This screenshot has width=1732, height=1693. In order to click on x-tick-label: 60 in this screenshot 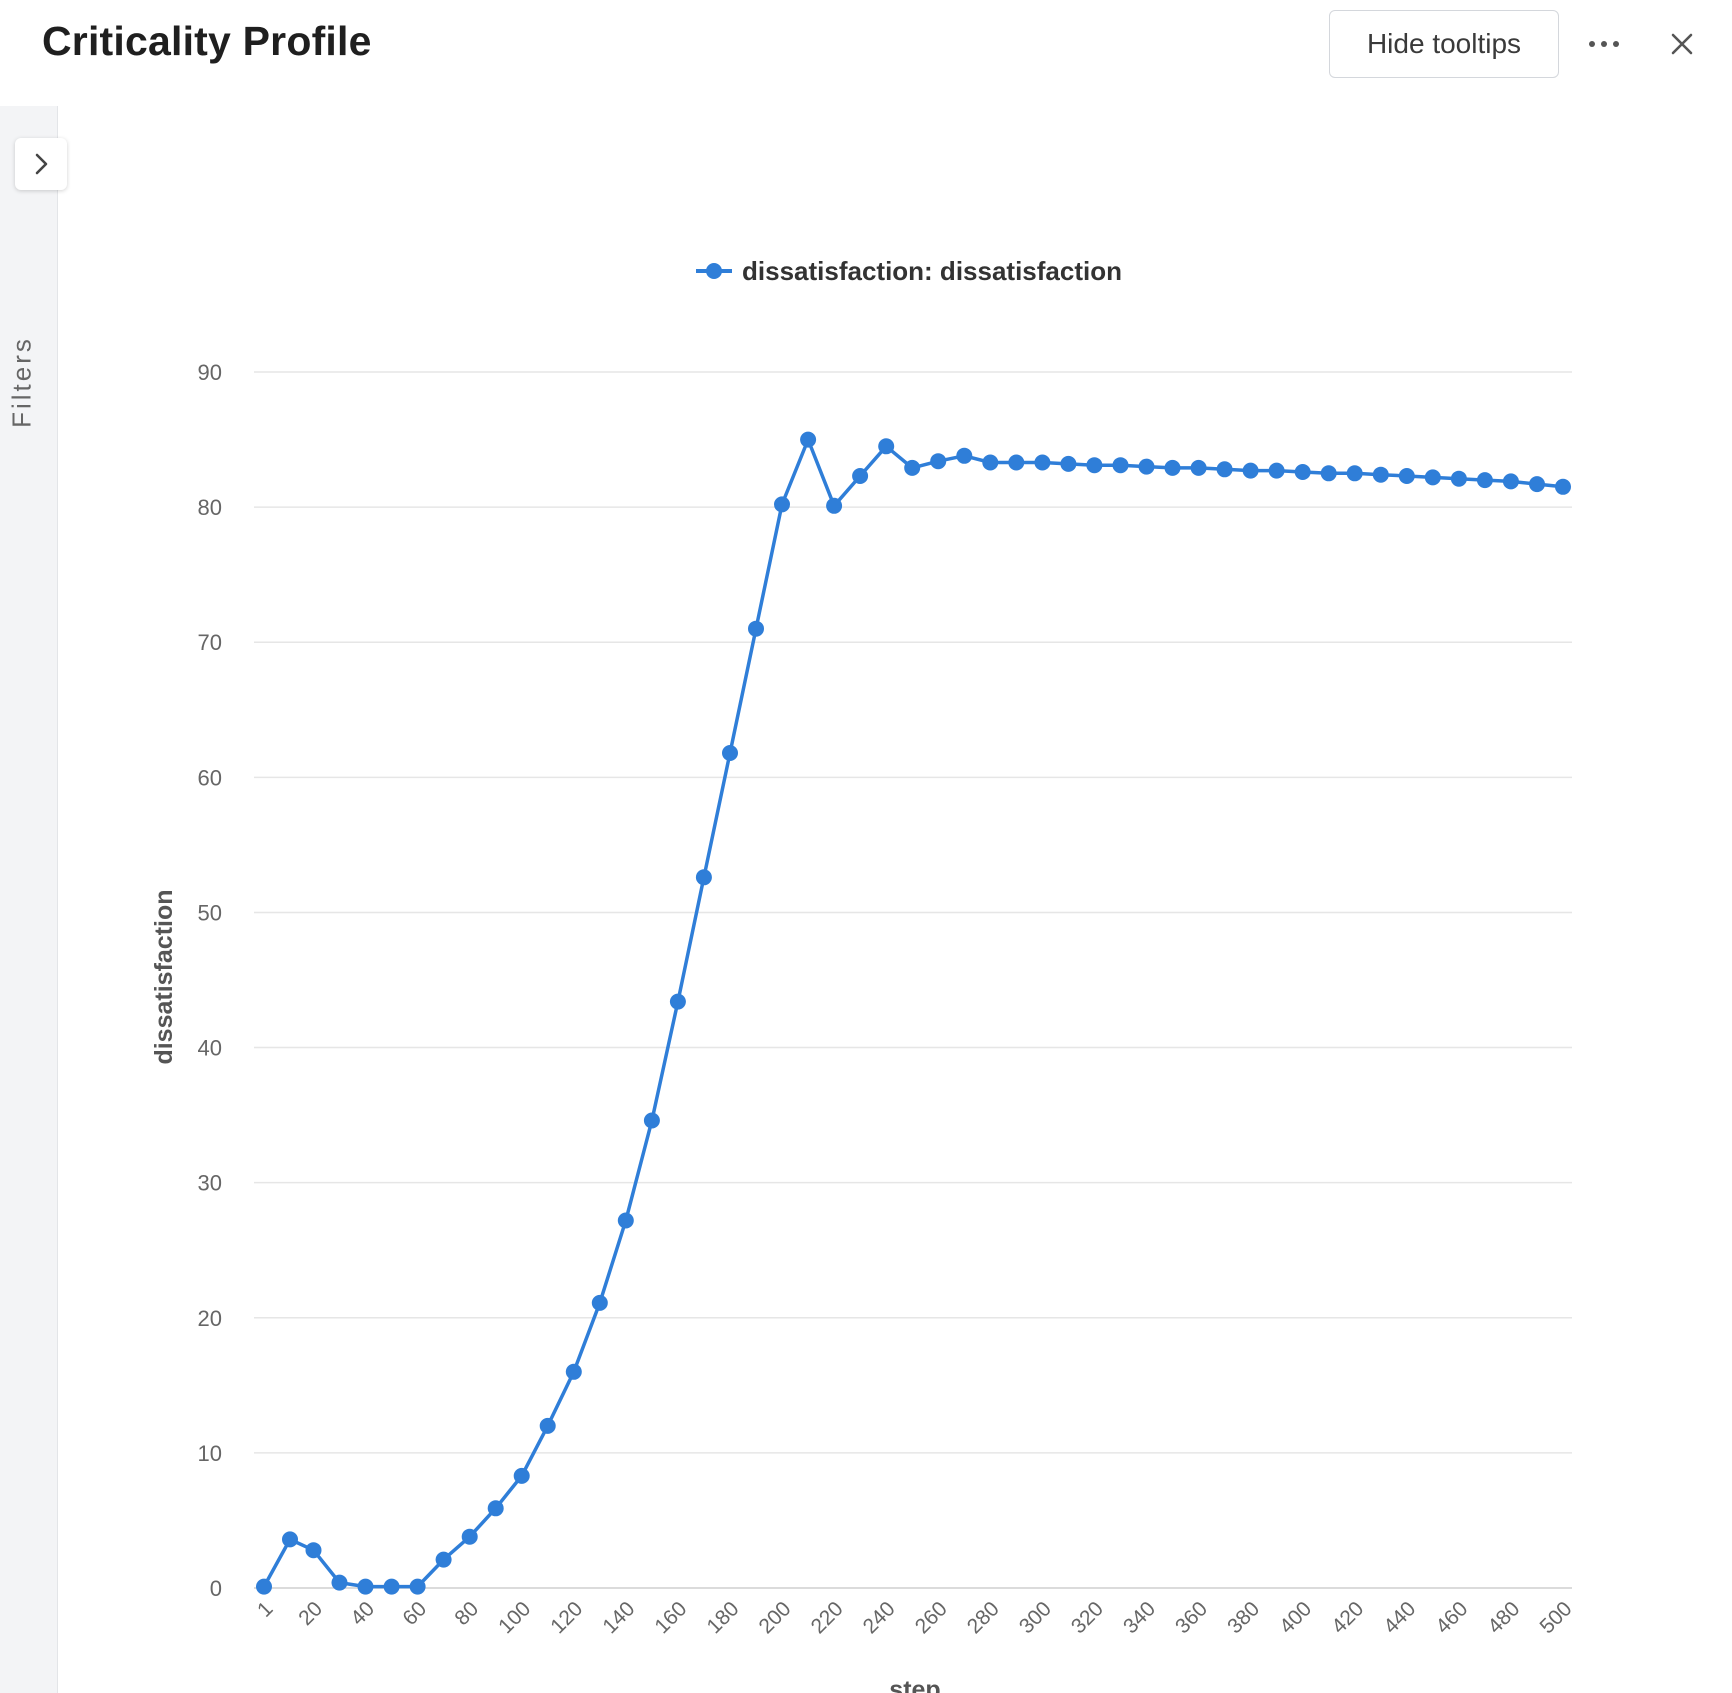, I will do `click(414, 1613)`.